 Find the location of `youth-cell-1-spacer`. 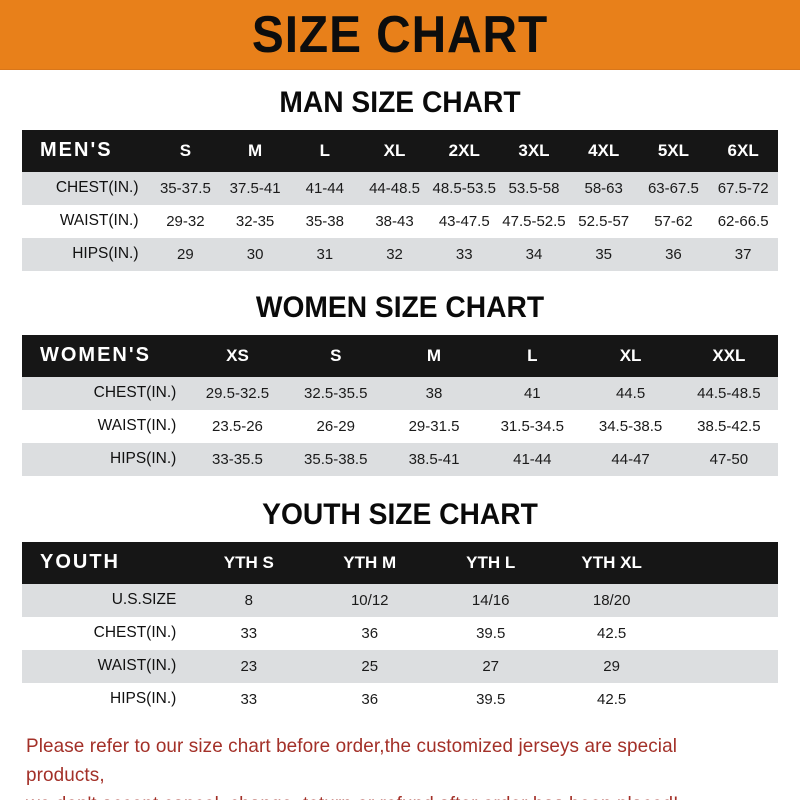

youth-cell-1-spacer is located at coordinates (725, 633).